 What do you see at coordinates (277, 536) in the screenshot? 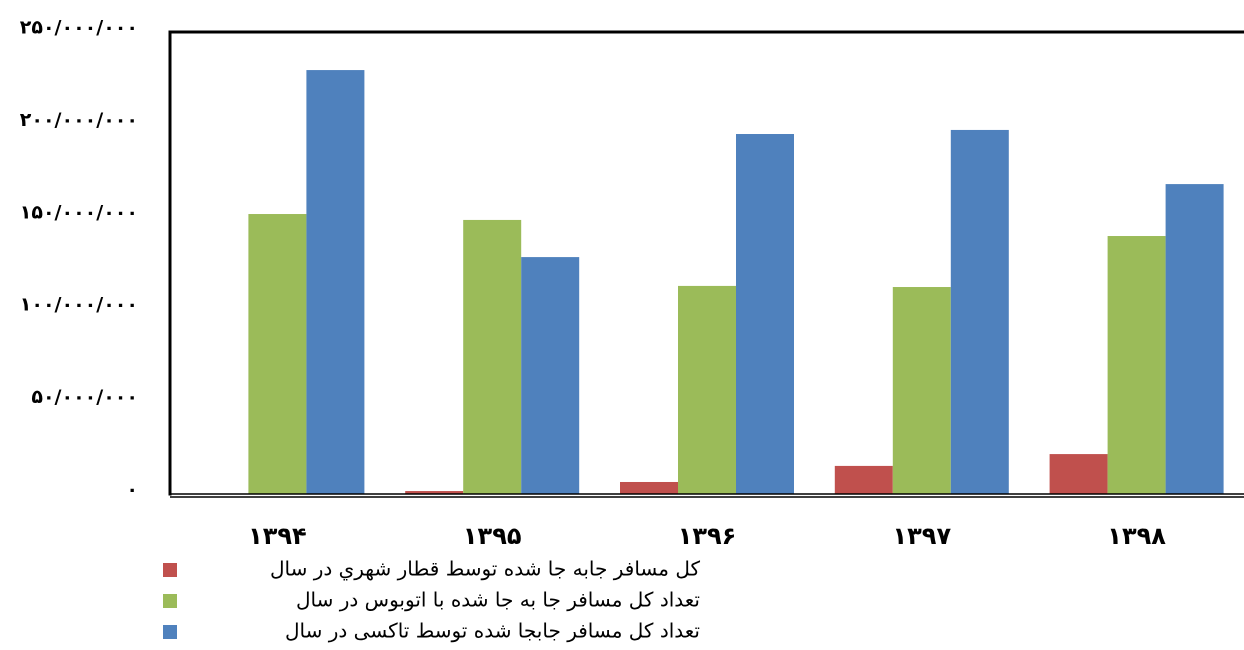
I see `x-tick-label: ۱۳۹۴` at bounding box center [277, 536].